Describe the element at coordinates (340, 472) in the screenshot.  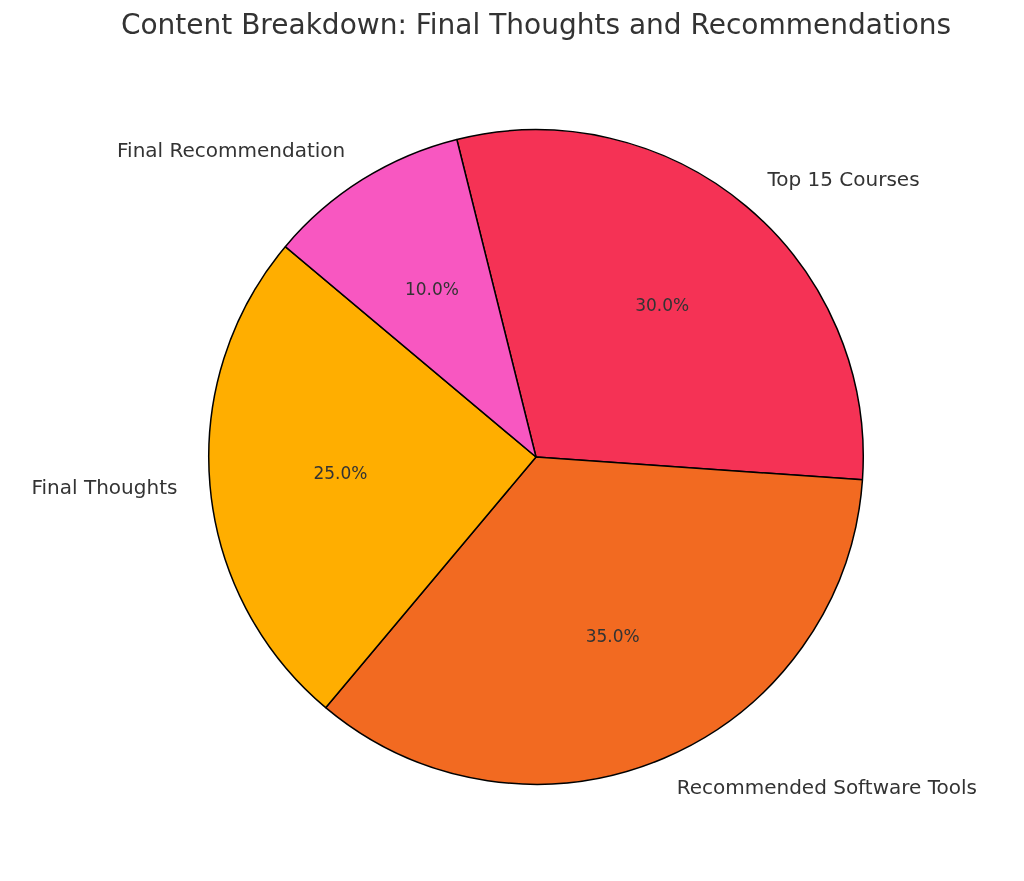
I see `data-label: 25.0%` at that location.